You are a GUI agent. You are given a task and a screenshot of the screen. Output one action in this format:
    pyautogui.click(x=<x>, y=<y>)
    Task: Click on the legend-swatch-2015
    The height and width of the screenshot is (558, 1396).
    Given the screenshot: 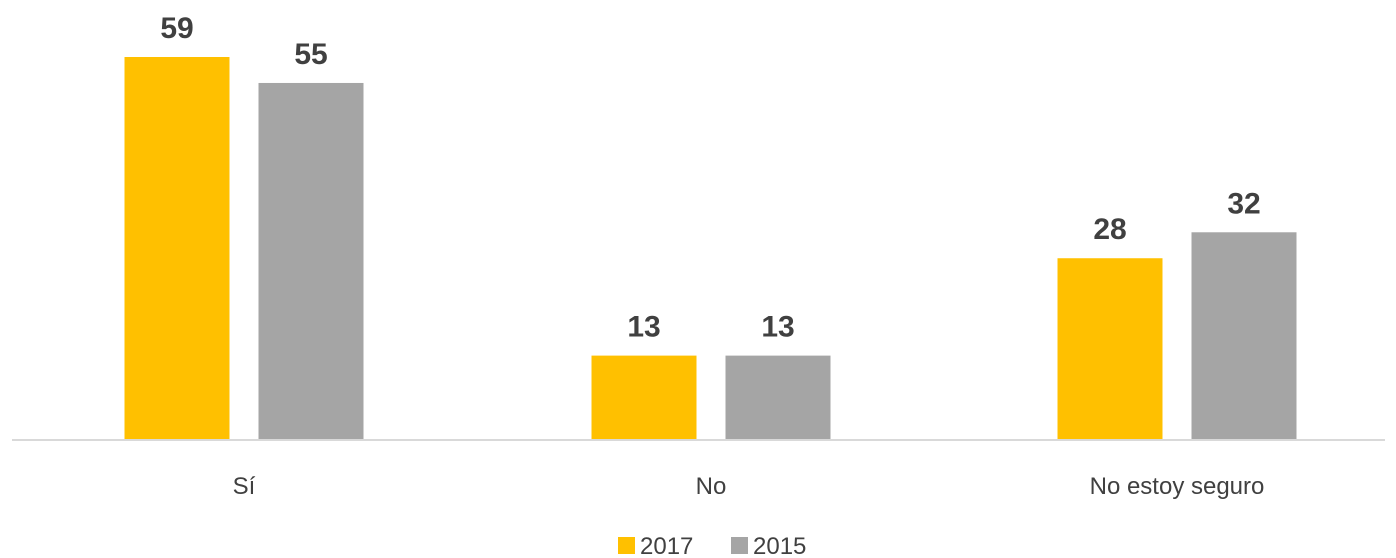 What is the action you would take?
    pyautogui.click(x=739, y=545)
    